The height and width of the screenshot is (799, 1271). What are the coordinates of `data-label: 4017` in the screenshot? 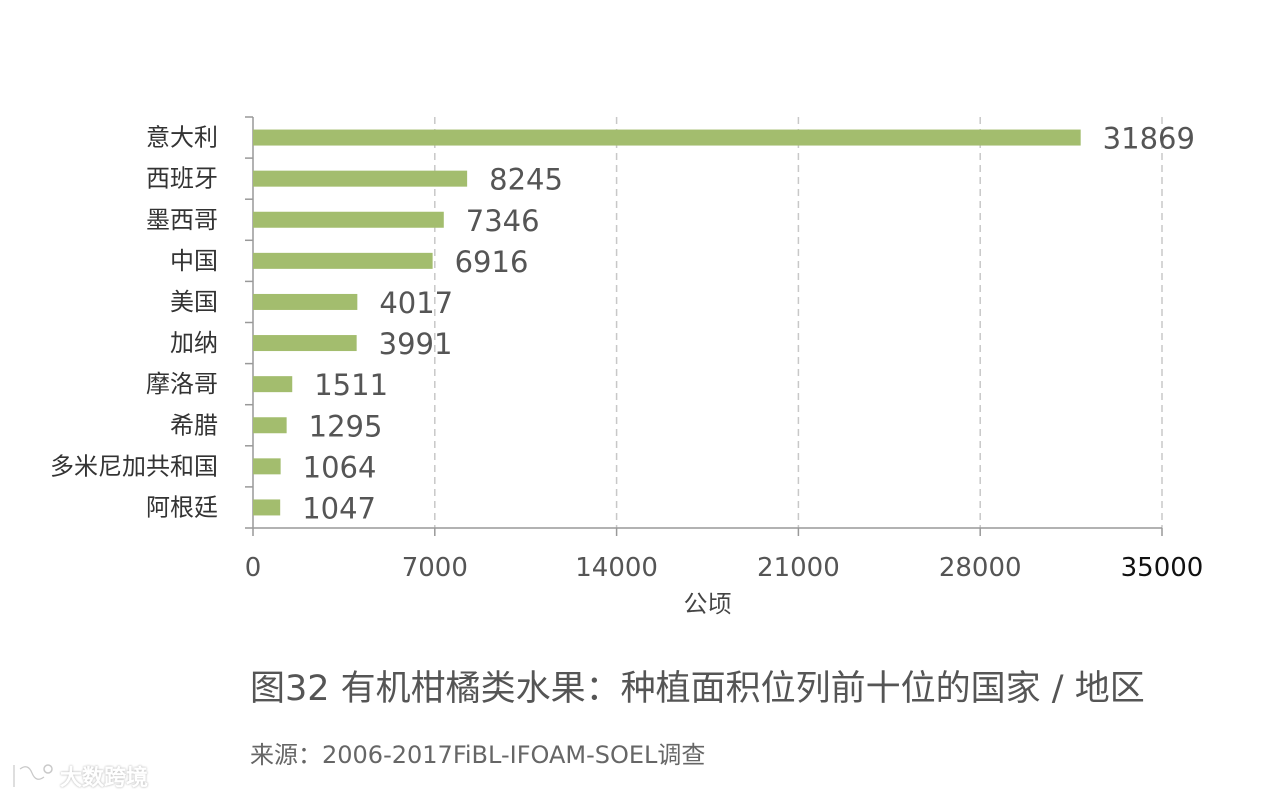 It's located at (416, 303).